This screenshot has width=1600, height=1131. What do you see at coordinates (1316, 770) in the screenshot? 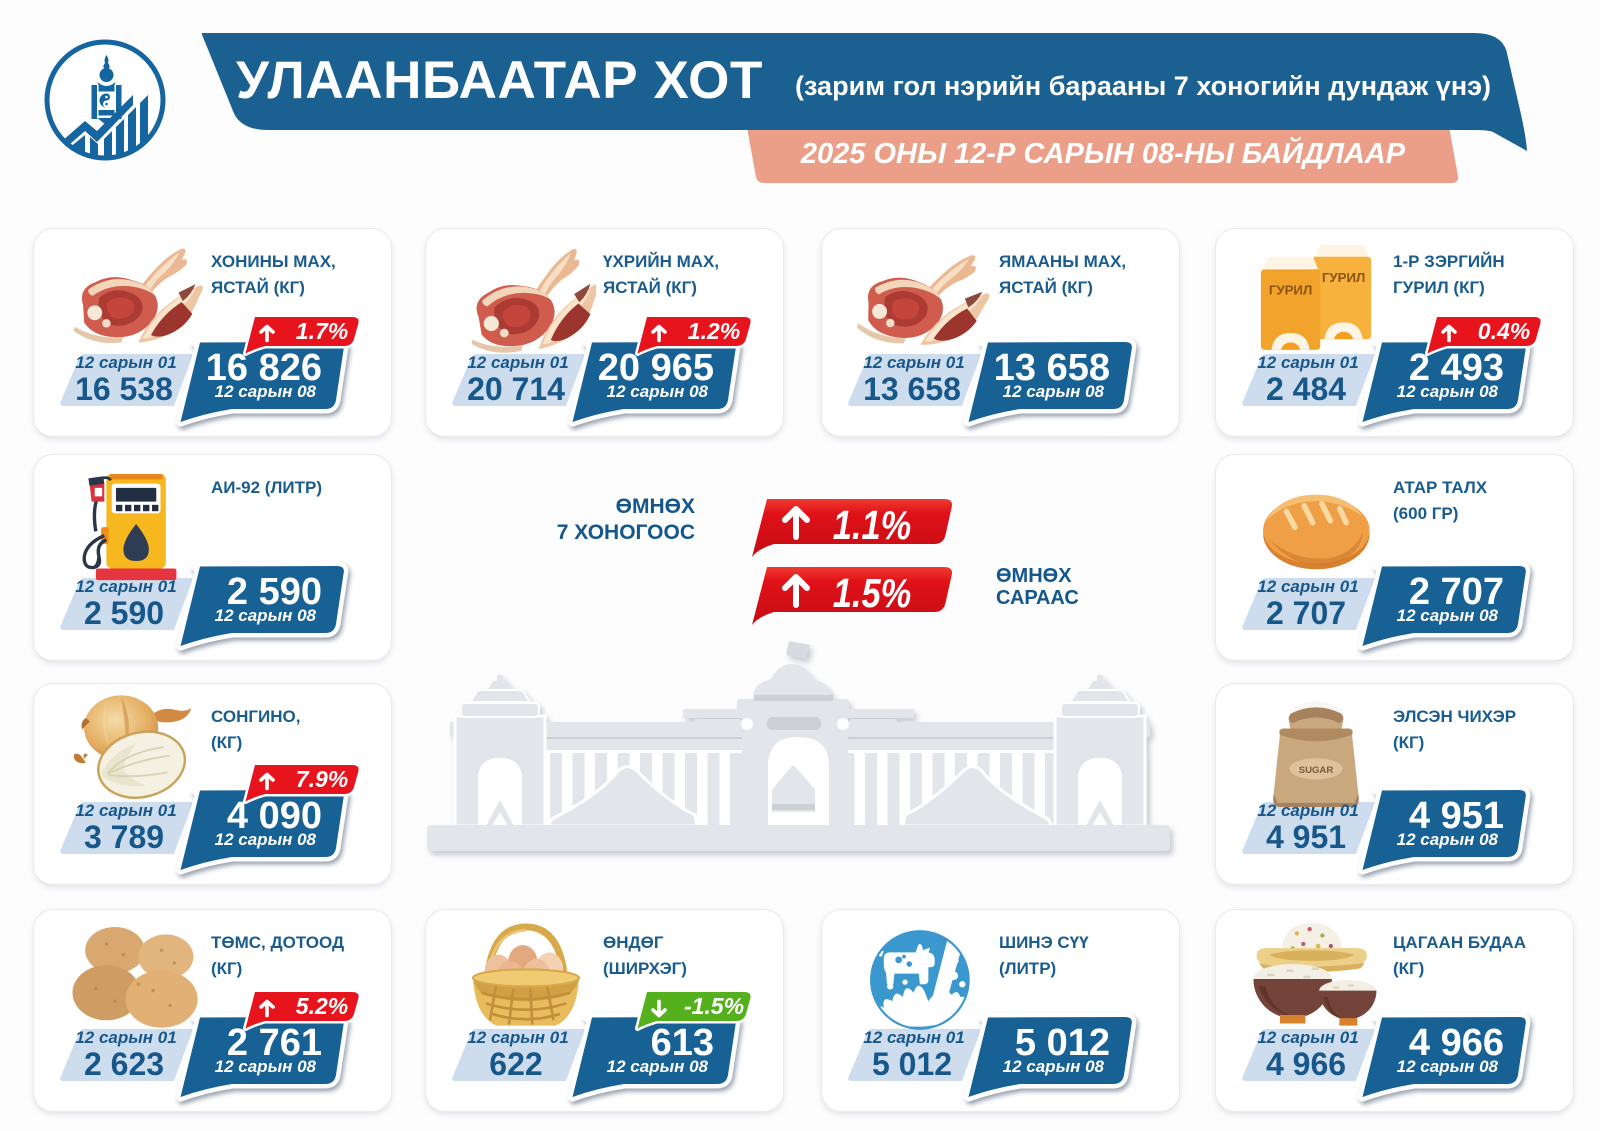
I see `svg-text: SUGAR` at bounding box center [1316, 770].